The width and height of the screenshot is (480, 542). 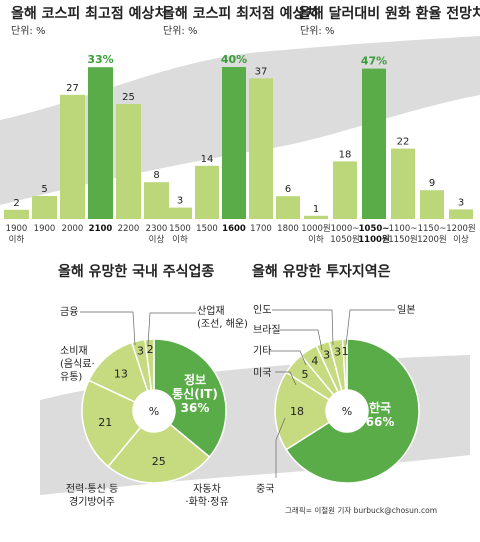 I want to click on slice-label: (음식료·, so click(x=77, y=364).